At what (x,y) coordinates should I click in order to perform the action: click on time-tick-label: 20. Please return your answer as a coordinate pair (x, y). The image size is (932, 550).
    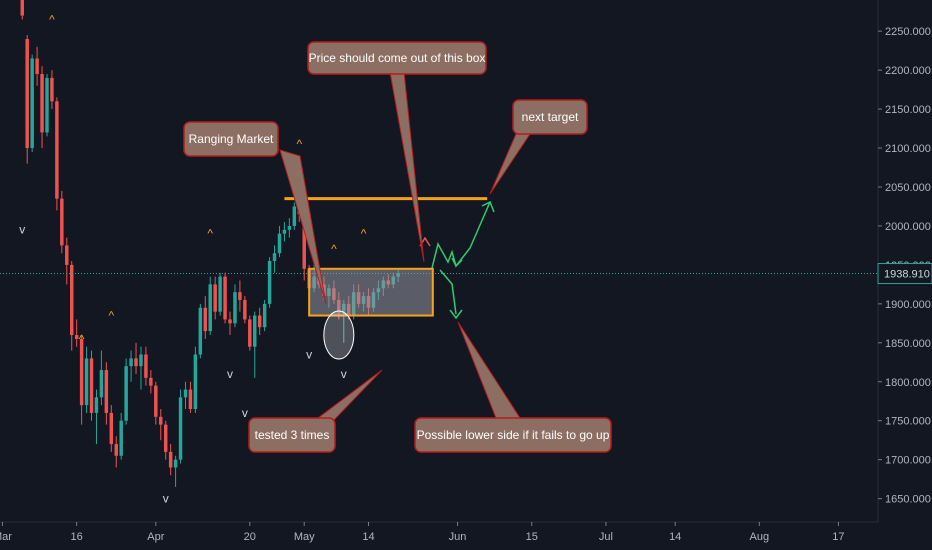
    Looking at the image, I should click on (250, 537).